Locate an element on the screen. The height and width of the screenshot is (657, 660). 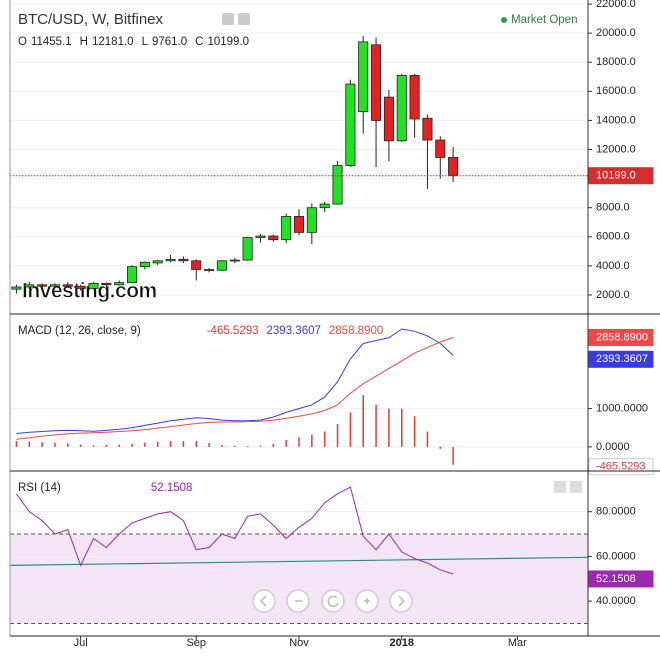
status-dot is located at coordinates (504, 20).